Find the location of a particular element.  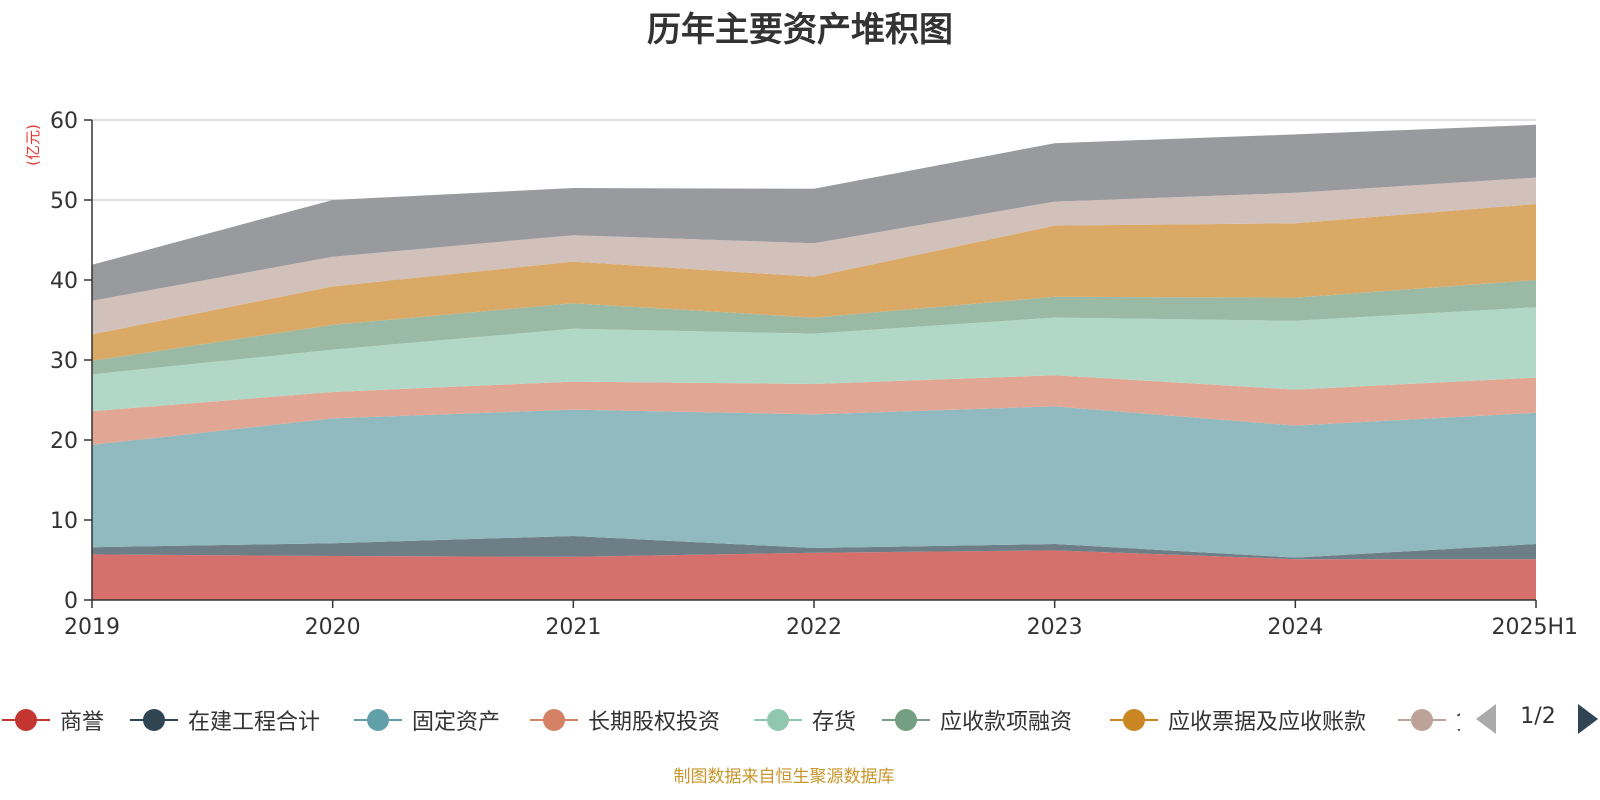

legend-item: 在建工程合计 is located at coordinates (224, 720).